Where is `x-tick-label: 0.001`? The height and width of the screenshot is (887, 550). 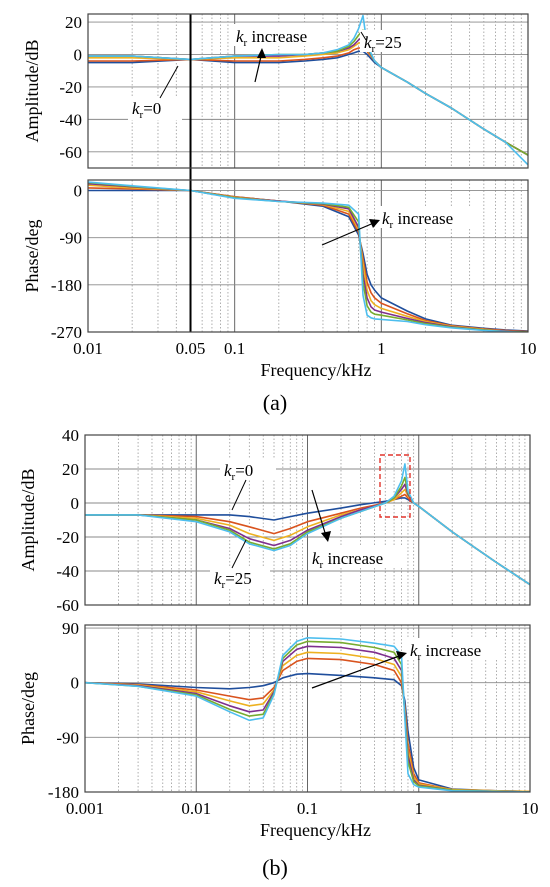 x-tick-label: 0.001 is located at coordinates (85, 808).